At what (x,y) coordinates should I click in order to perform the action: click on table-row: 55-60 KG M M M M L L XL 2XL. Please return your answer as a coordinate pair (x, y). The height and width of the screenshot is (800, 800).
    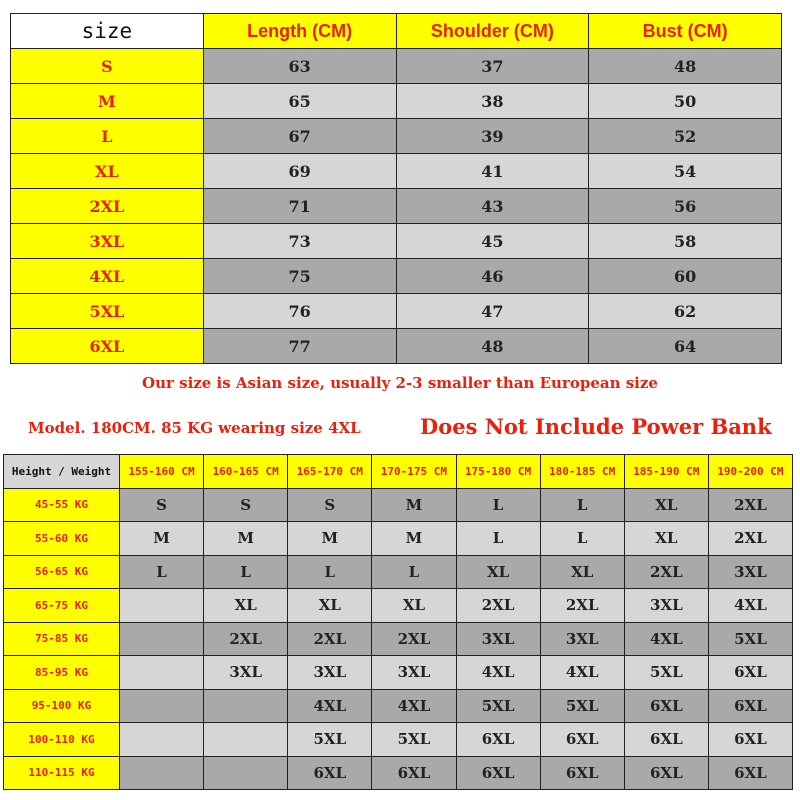
    Looking at the image, I should click on (398, 538).